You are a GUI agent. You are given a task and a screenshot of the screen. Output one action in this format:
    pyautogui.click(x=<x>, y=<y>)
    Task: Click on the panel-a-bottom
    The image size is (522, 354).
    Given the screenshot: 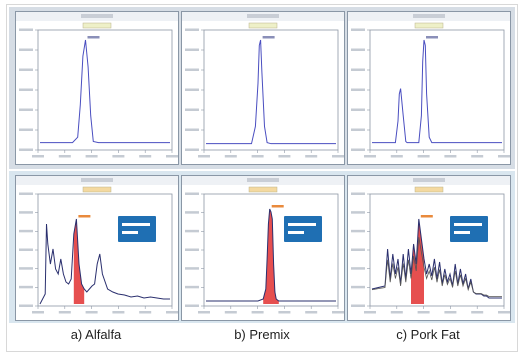 What is the action you would take?
    pyautogui.click(x=97, y=248)
    